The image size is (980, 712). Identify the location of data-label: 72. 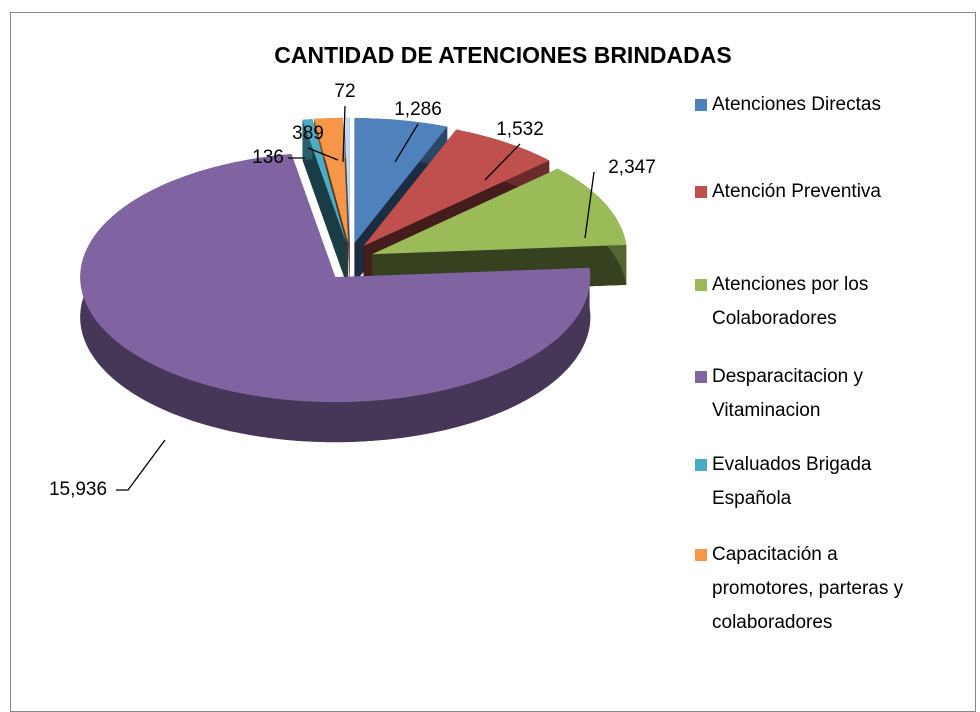
(344, 91).